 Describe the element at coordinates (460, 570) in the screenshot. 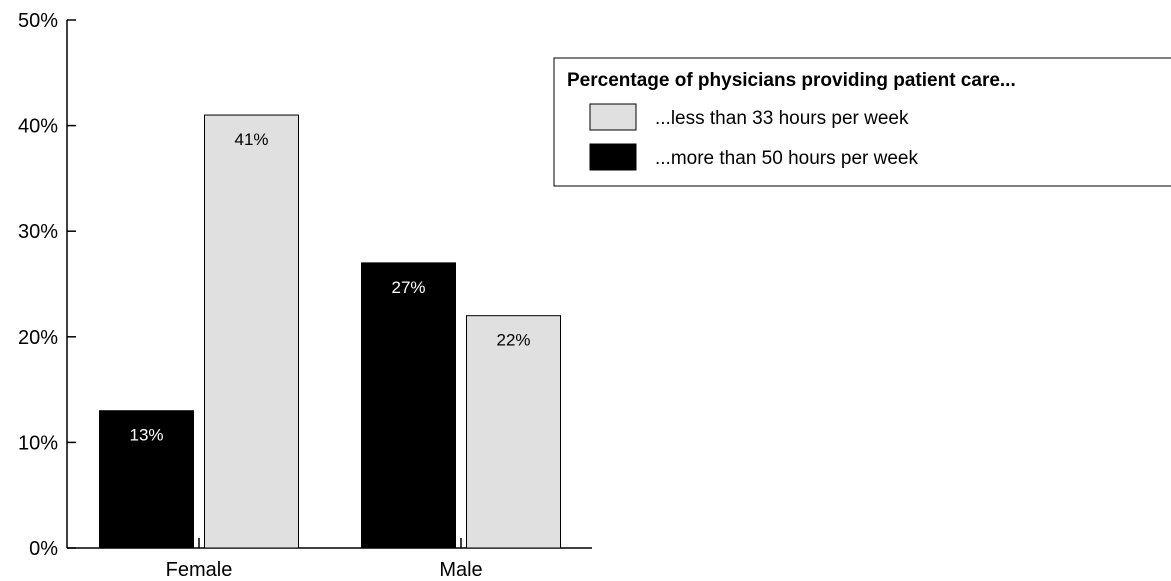

I see `x-tick-label-male: Male` at that location.